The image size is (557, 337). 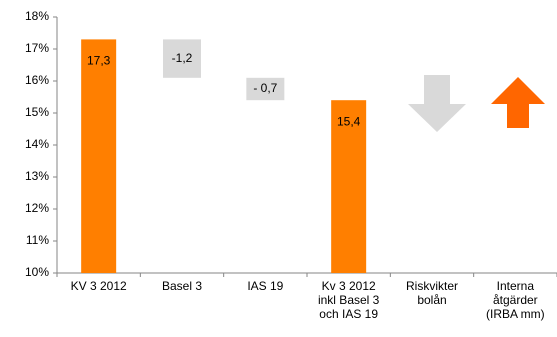 What do you see at coordinates (349, 300) in the screenshot?
I see `x-tick-label: inkl Basel 3` at bounding box center [349, 300].